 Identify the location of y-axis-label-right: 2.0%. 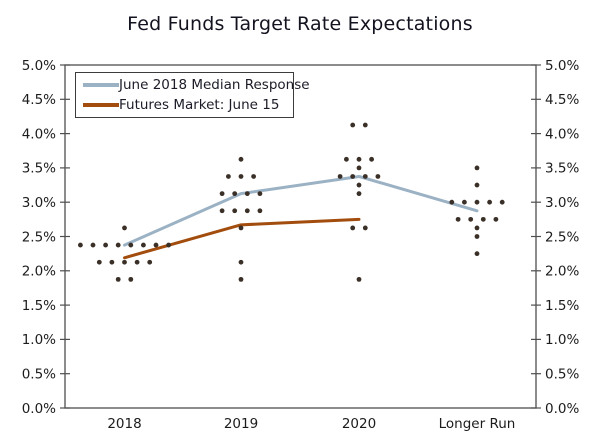
(562, 272).